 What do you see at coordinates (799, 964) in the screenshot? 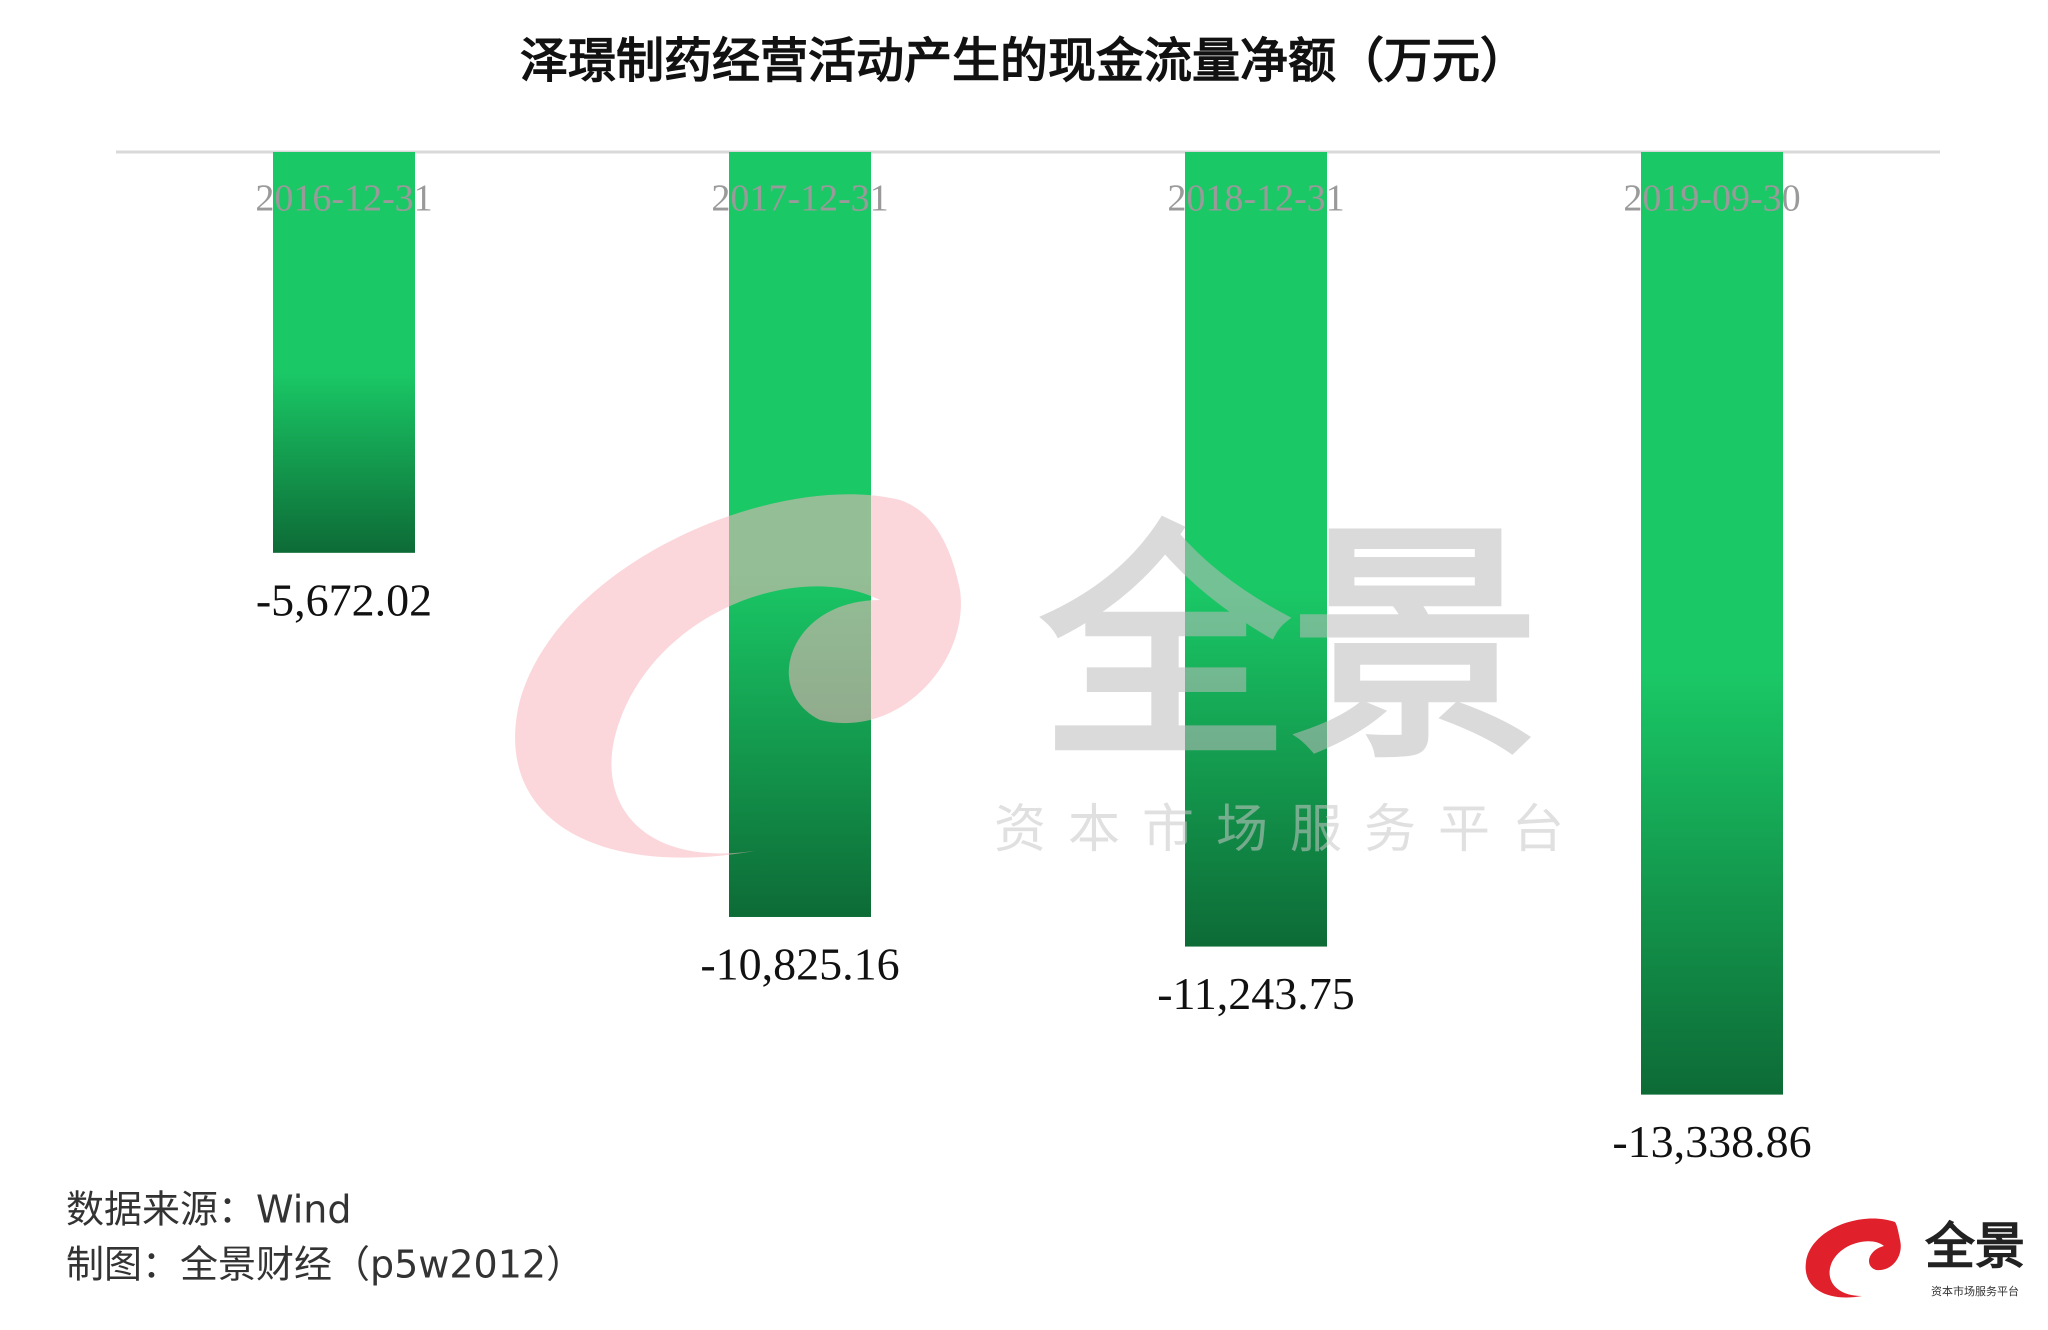
I see `value-label: -10,825.16` at bounding box center [799, 964].